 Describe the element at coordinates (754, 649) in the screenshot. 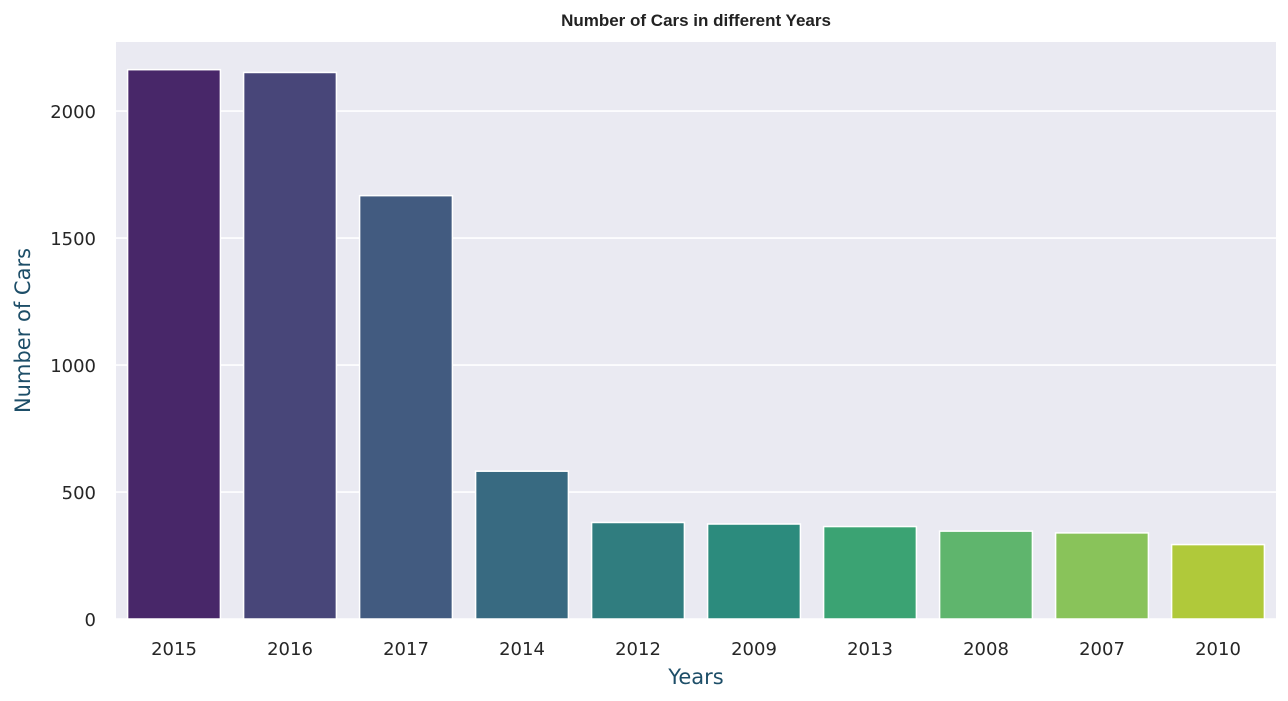

I see `x-tick-label: 2009` at that location.